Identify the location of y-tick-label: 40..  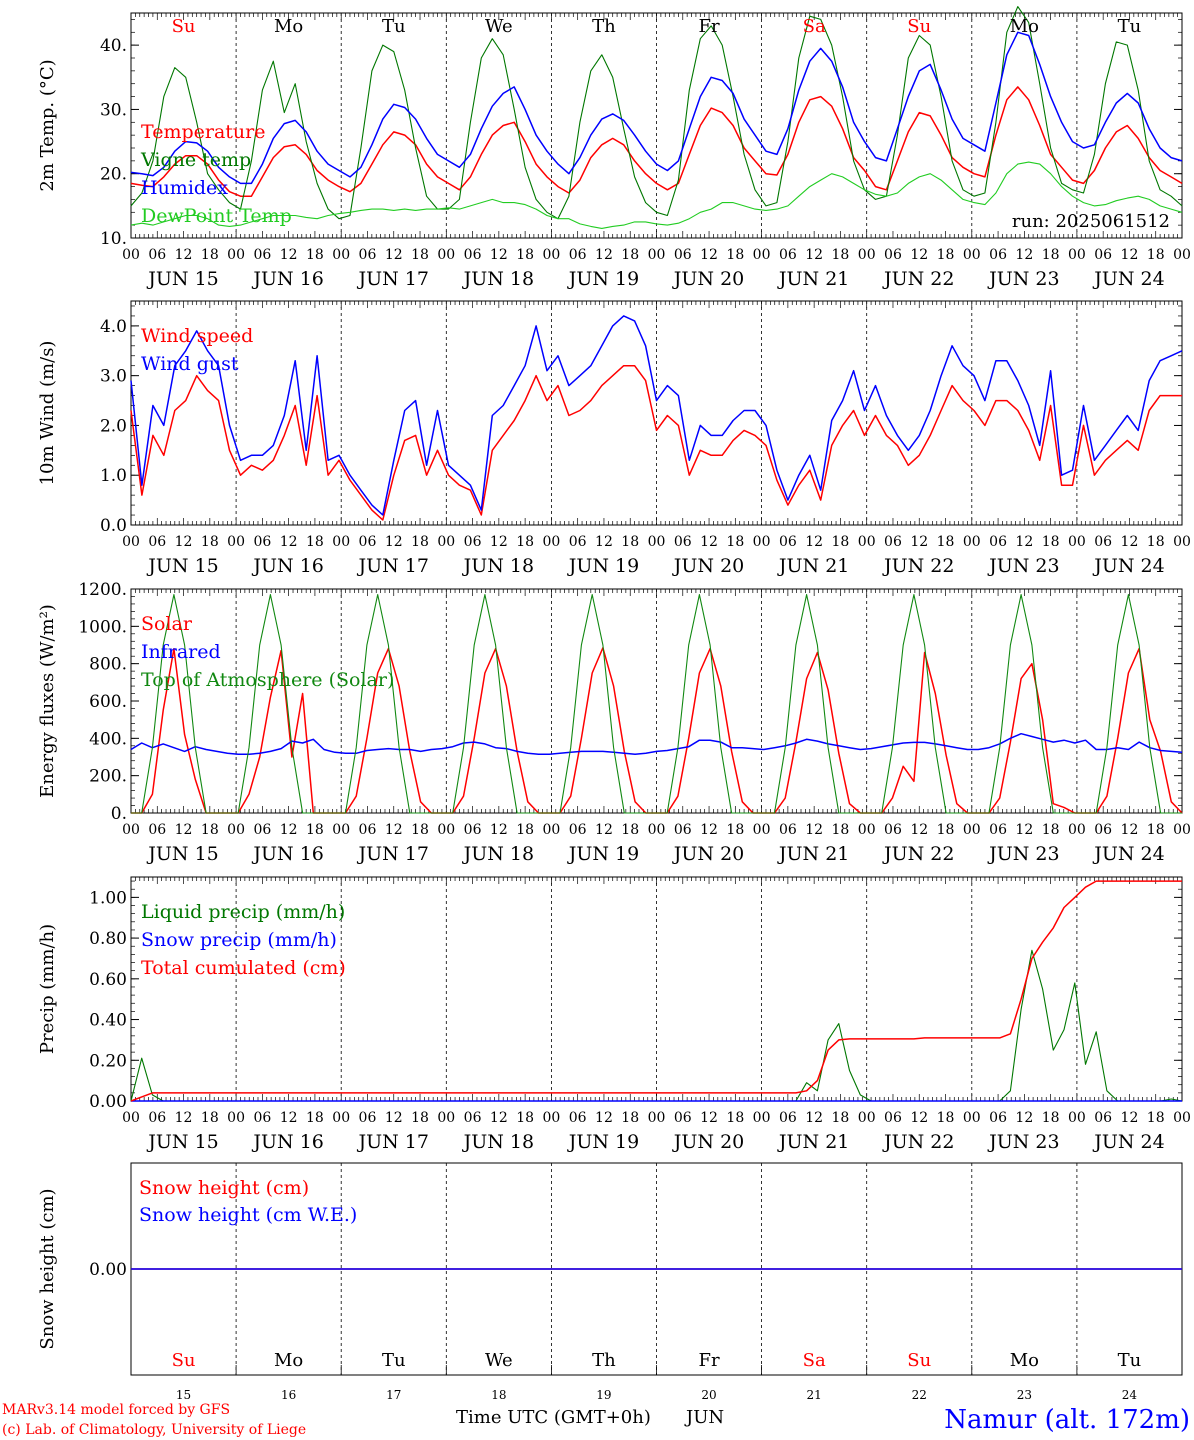
(113, 46).